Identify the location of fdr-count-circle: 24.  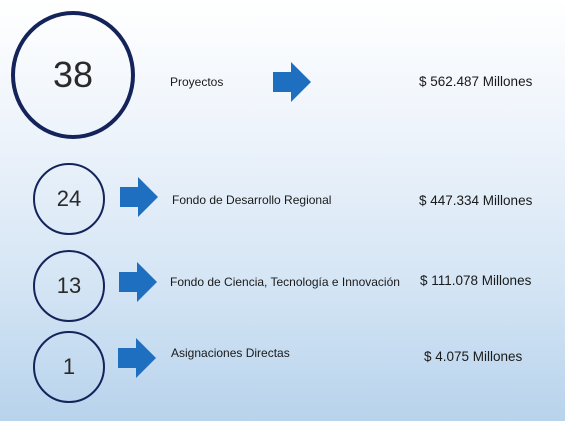
(69, 199).